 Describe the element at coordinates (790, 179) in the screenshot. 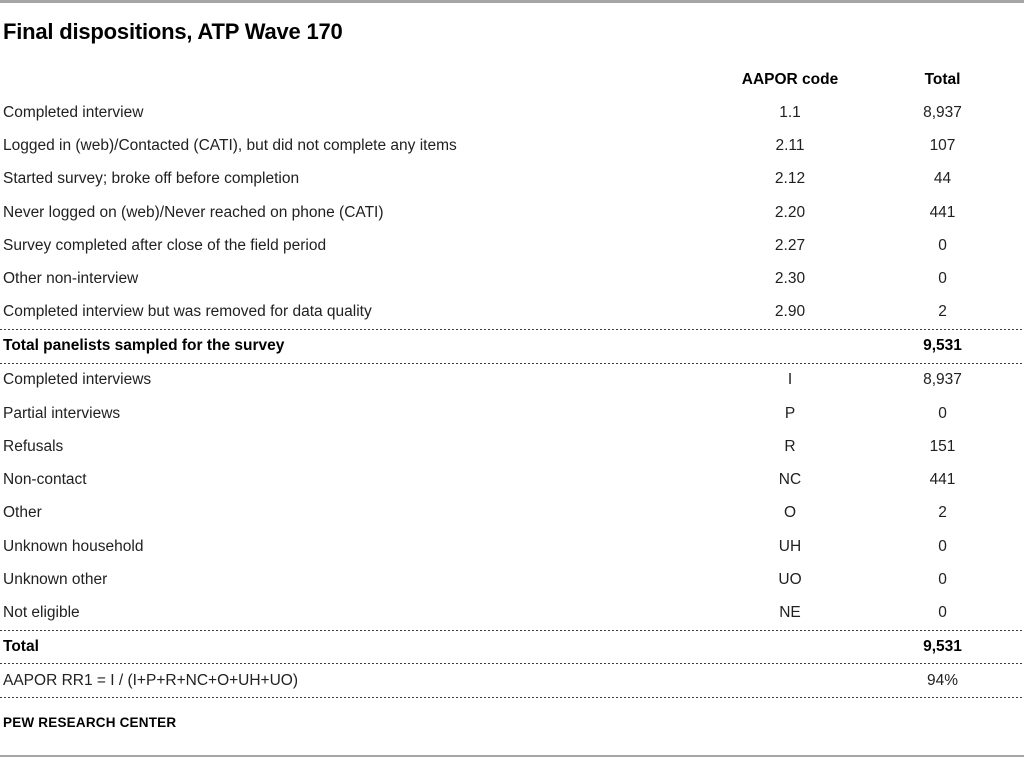

I see `row-aapor-code: 2.12` at that location.